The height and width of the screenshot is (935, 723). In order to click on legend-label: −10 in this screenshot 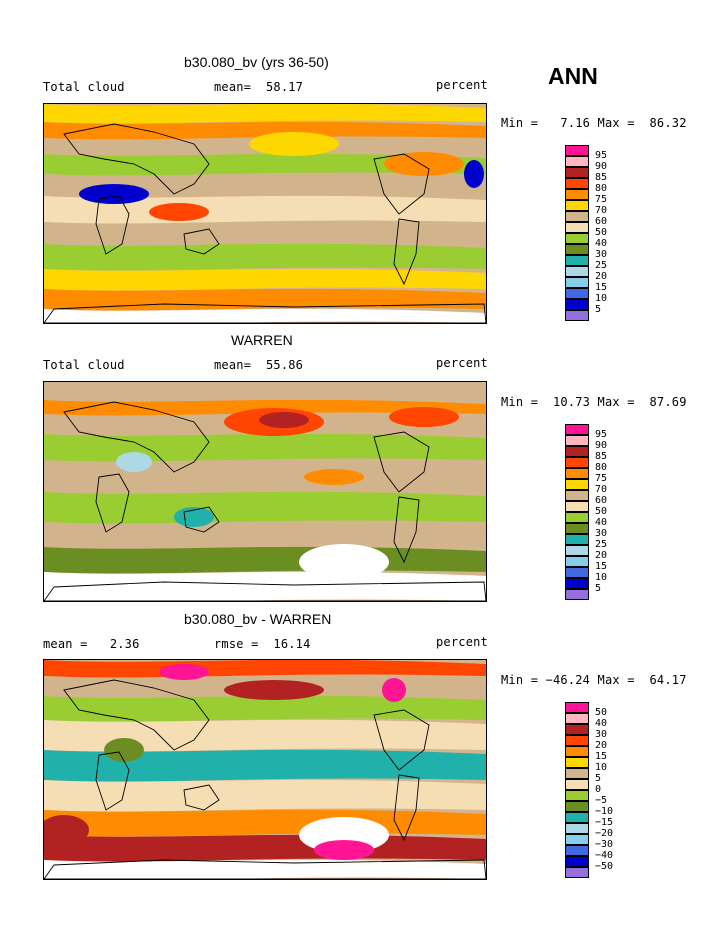, I will do `click(604, 811)`.